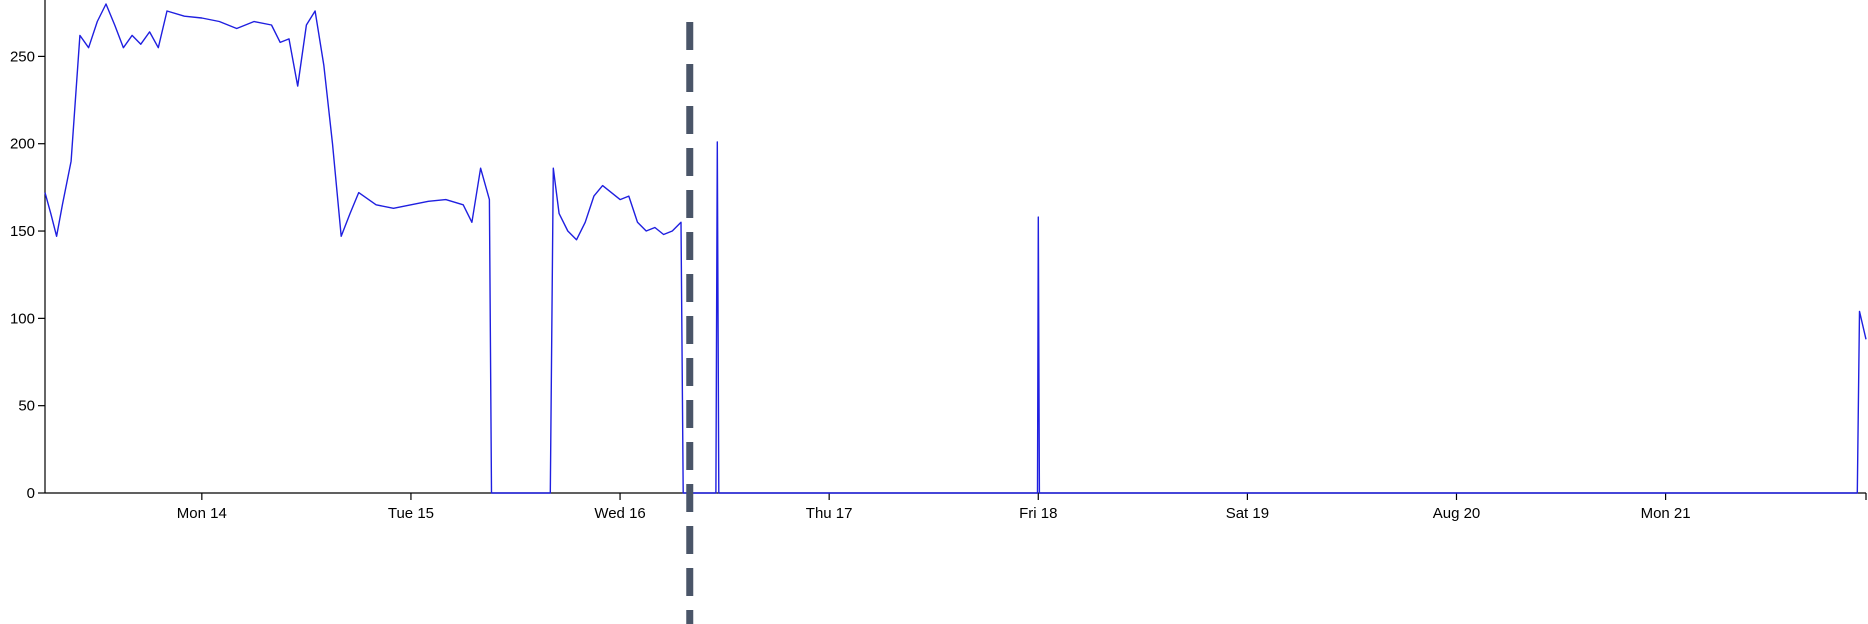 The width and height of the screenshot is (1868, 624). Describe the element at coordinates (27, 275) in the screenshot. I see `y-axis-ticks: 0 50 100 150 200 250` at that location.